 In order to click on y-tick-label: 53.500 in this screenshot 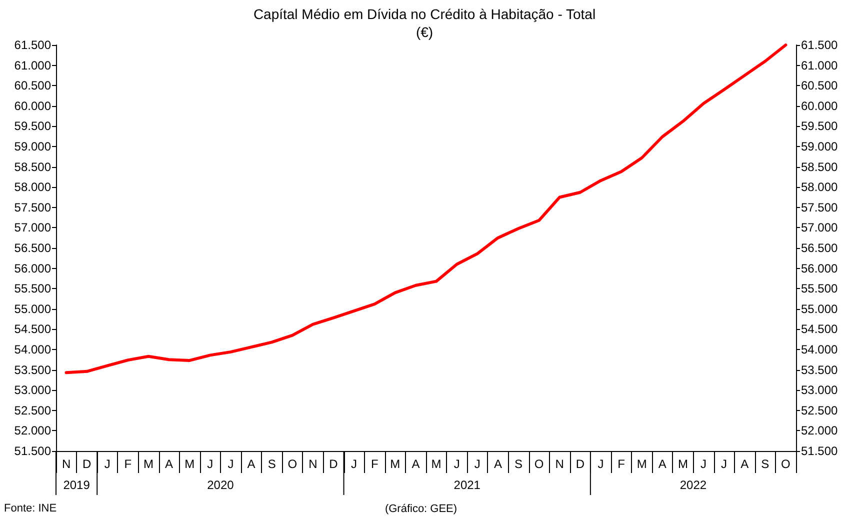, I will do `click(33, 369)`.